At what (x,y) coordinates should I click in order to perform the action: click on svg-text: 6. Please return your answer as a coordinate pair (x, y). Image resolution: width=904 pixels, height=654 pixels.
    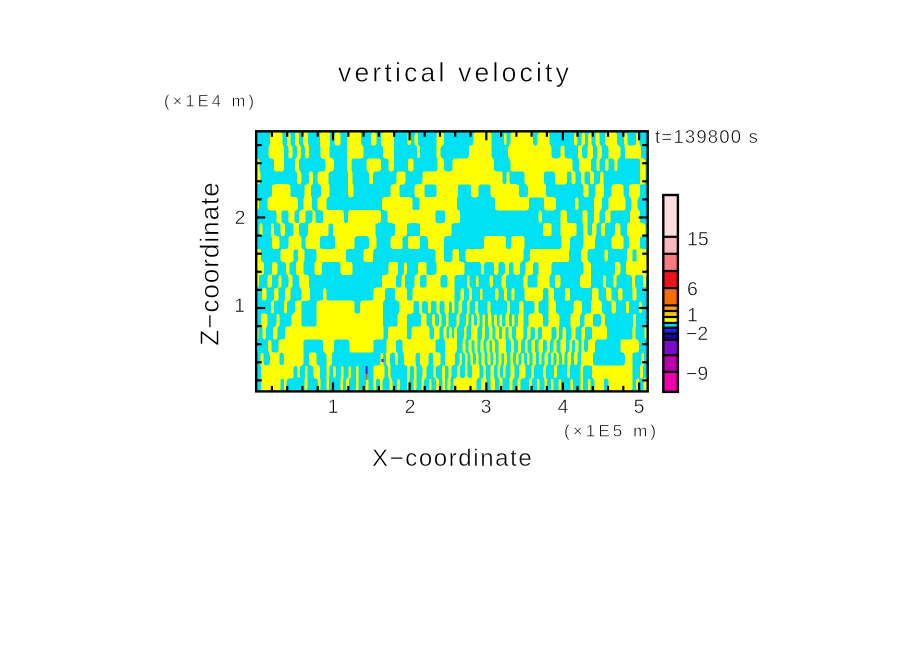
    Looking at the image, I should click on (692, 290).